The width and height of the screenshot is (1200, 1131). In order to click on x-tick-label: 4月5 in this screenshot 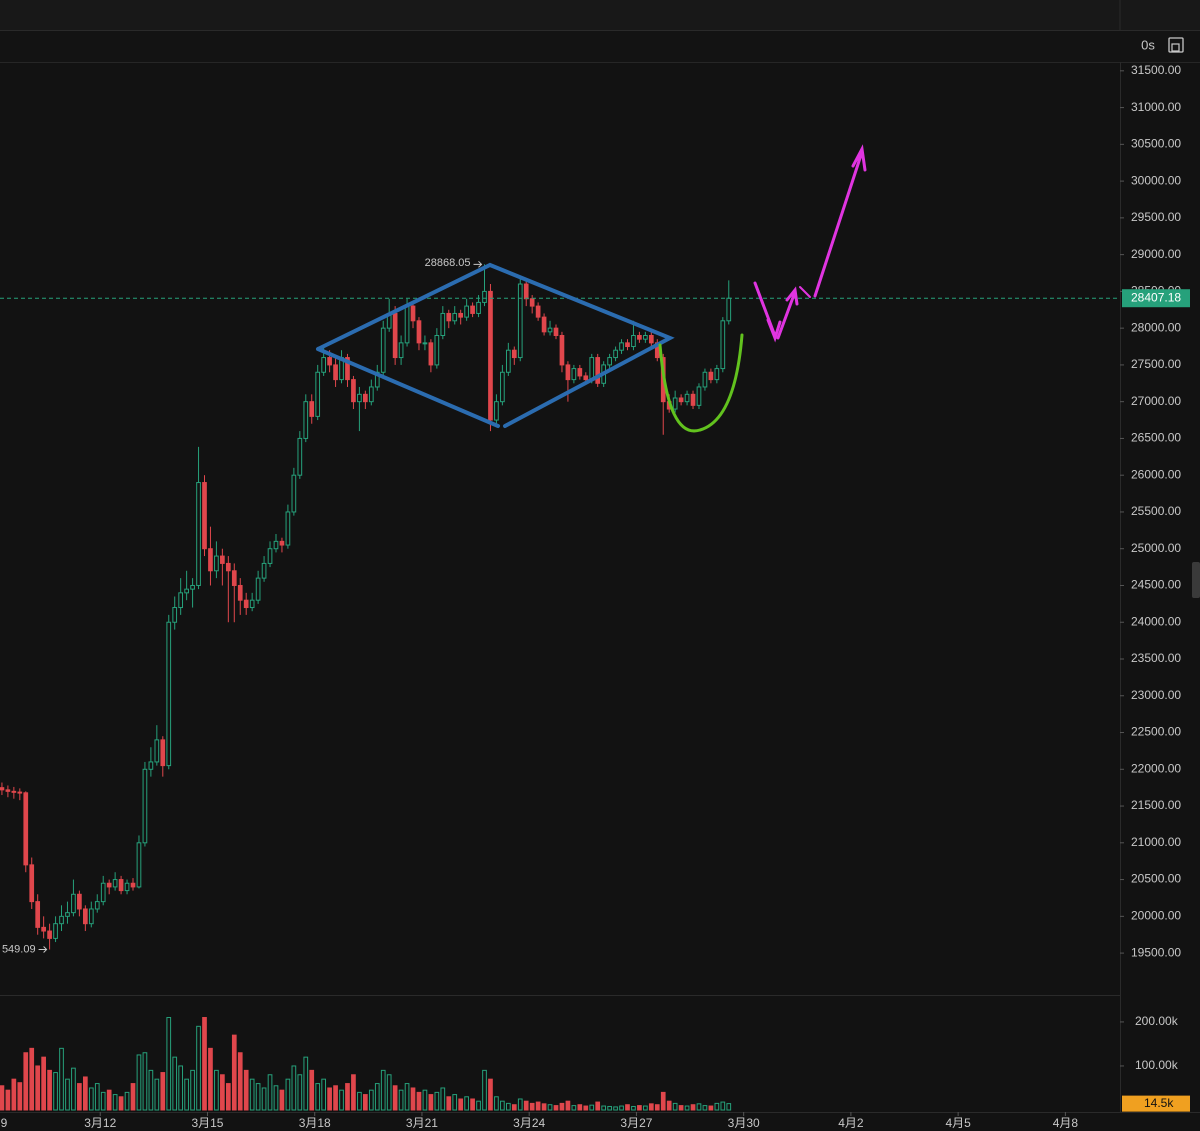, I will do `click(958, 1123)`.